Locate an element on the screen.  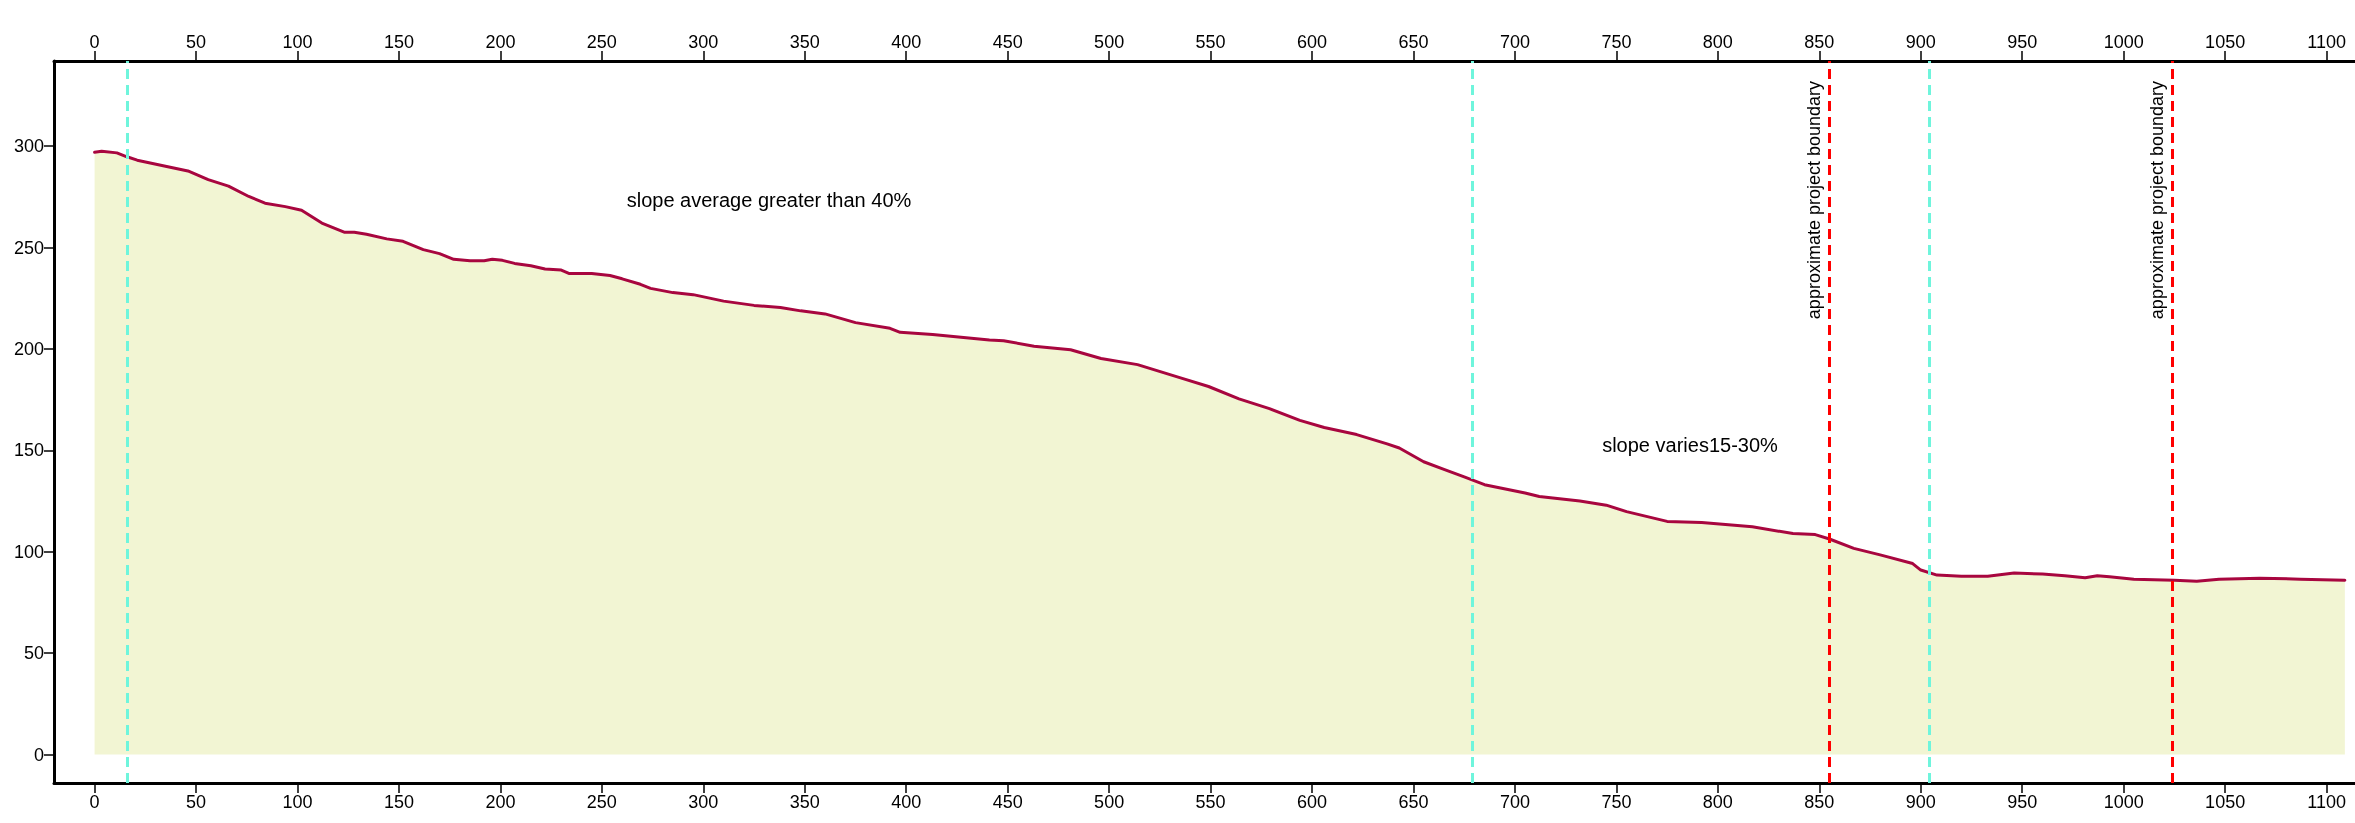
annotation: slope varies15-30% is located at coordinates (1690, 445).